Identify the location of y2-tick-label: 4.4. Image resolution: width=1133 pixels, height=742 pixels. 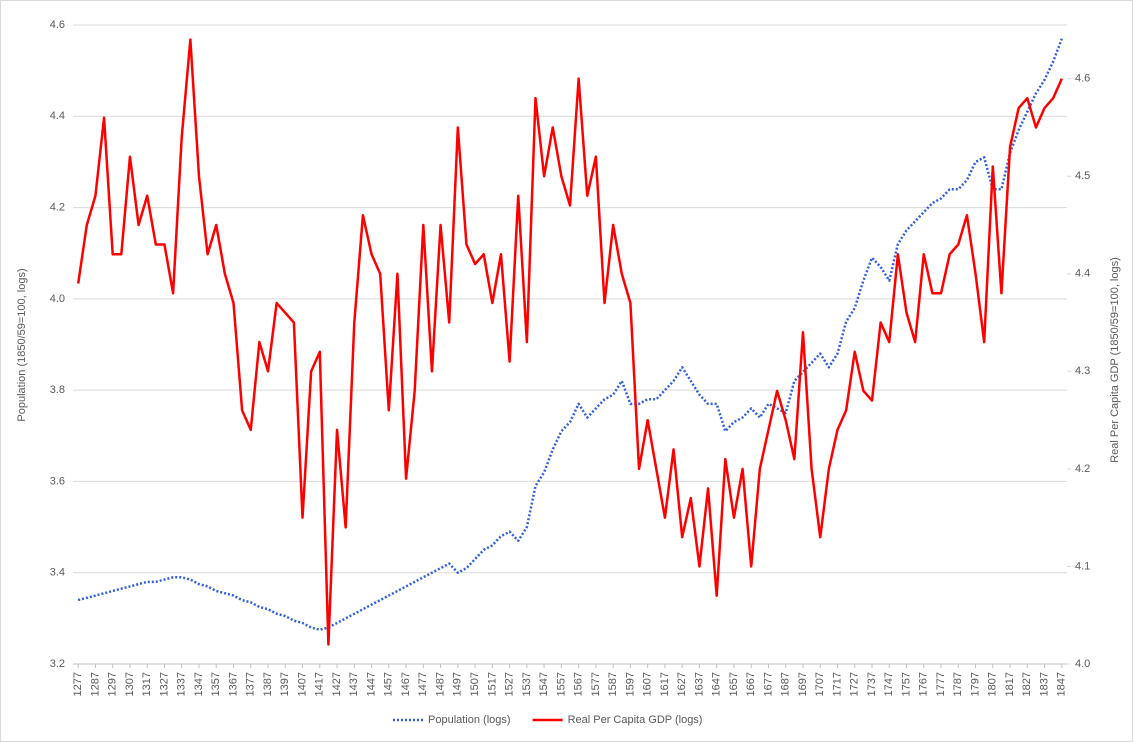
(1082, 274).